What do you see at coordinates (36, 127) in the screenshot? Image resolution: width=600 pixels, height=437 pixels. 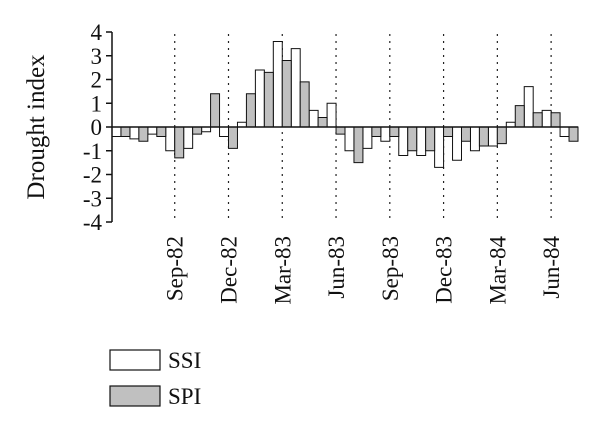 I see `y-axis-label: Drought index` at bounding box center [36, 127].